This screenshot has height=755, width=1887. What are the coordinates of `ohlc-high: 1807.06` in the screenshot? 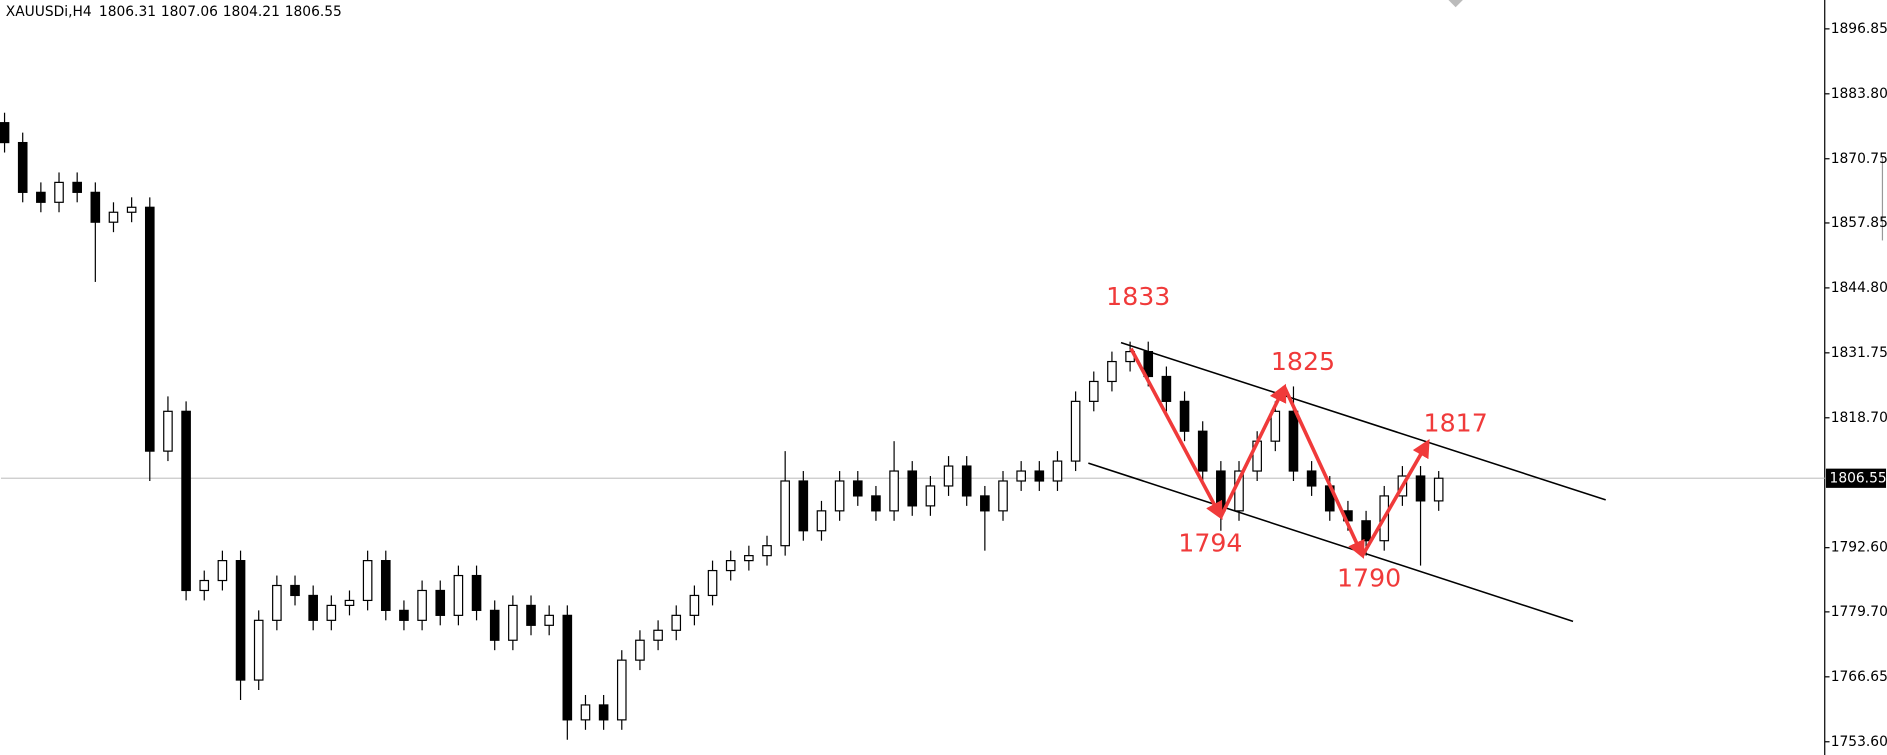 It's located at (189, 12).